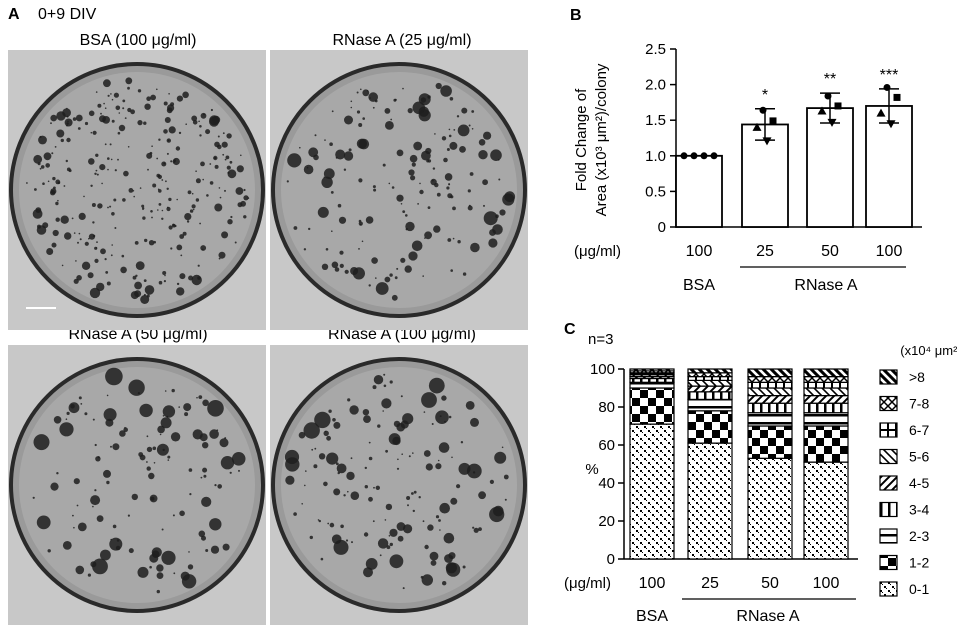 Image resolution: width=957 pixels, height=628 pixels. What do you see at coordinates (830, 167) in the screenshot?
I see `b-bar` at bounding box center [830, 167].